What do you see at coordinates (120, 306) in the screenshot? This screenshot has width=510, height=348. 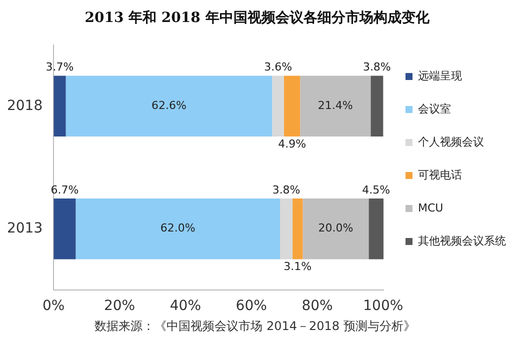 I see `x-tick-label: 20%` at bounding box center [120, 306].